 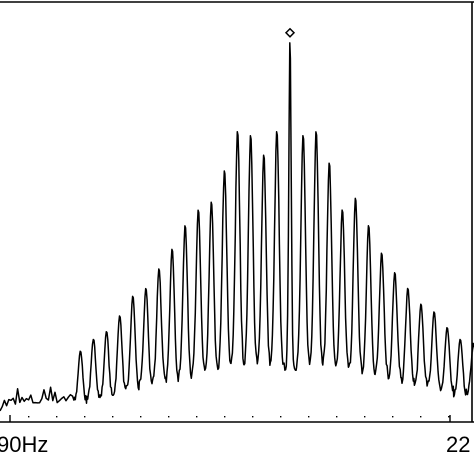 What do you see at coordinates (230, 418) in the screenshot?
I see `x-axis-ticks` at bounding box center [230, 418].